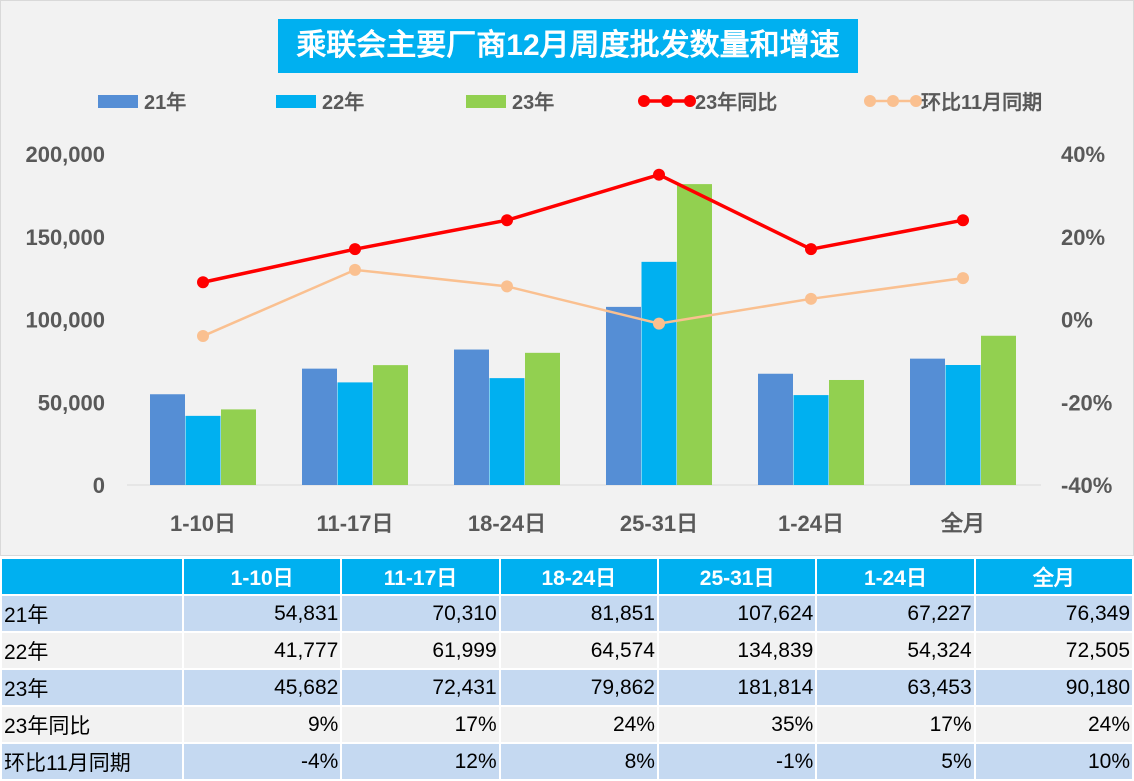 The image size is (1134, 781). I want to click on table-cell: 35%, so click(737, 724).